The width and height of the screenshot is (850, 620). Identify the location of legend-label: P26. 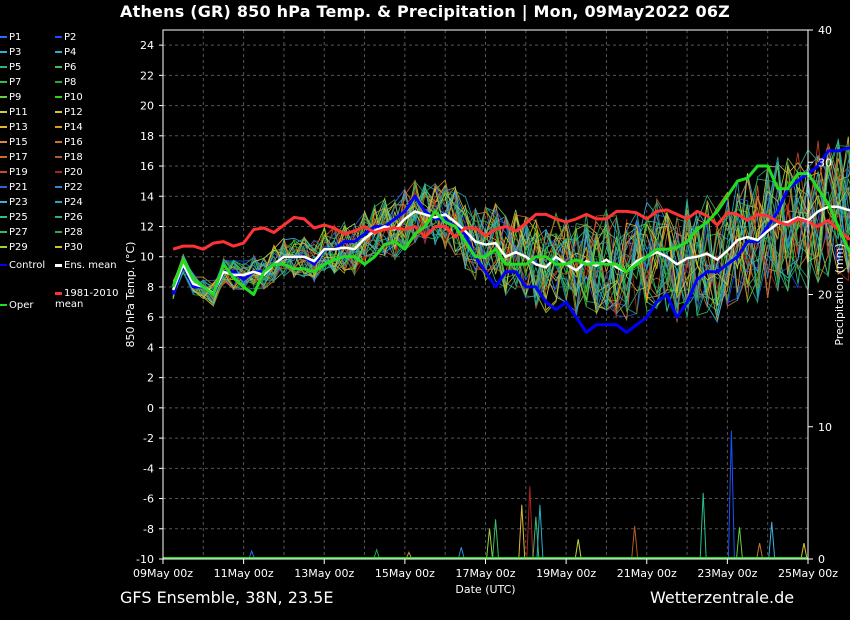
(73, 217).